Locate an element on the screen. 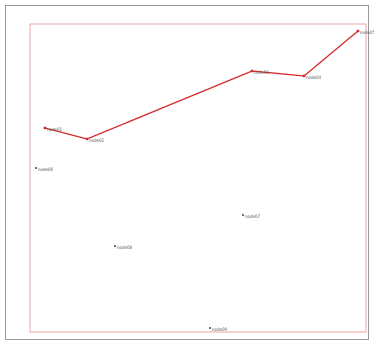 This screenshot has width=374, height=345. route-stop: node02 is located at coordinates (95, 140).